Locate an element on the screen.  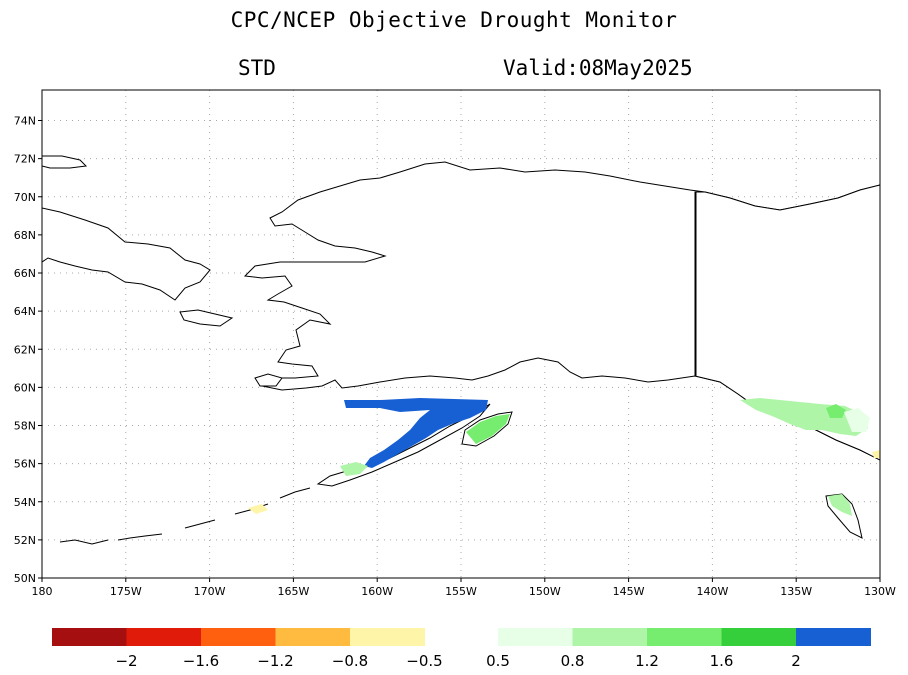
colorbar-label-wet-4: 2 is located at coordinates (796, 661).